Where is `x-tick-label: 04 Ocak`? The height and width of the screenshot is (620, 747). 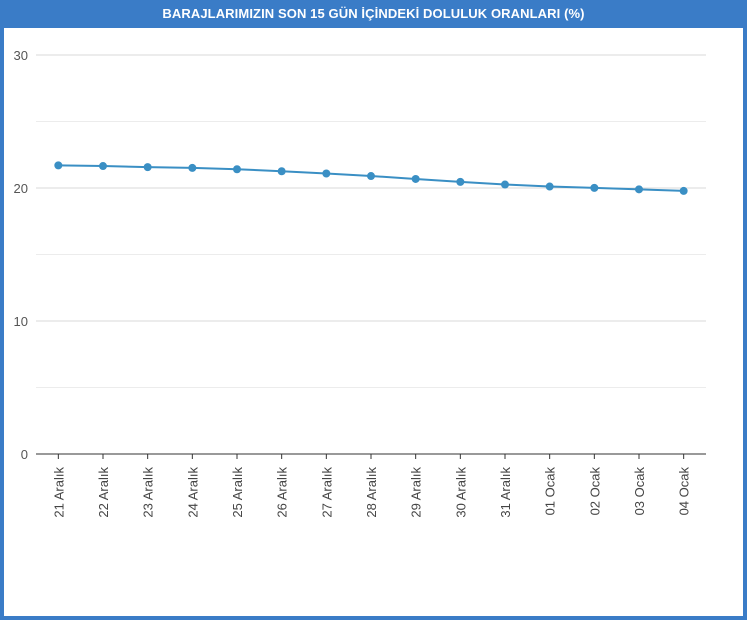 x-tick-label: 04 Ocak is located at coordinates (684, 491).